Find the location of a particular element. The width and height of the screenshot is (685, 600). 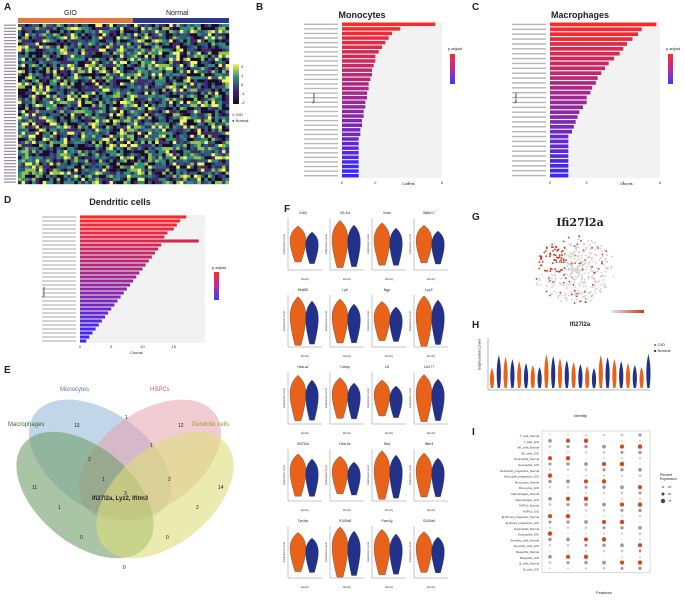

venn-label-hspcs: HSPCs is located at coordinates (160, 390).